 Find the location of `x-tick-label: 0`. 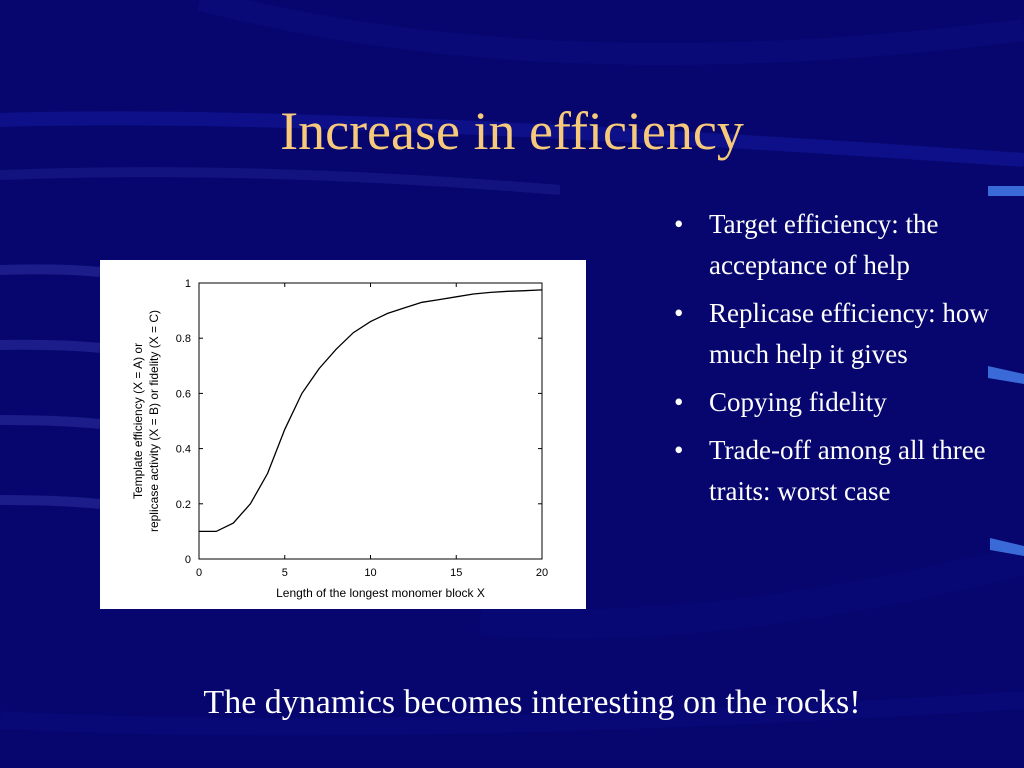

x-tick-label: 0 is located at coordinates (199, 573).